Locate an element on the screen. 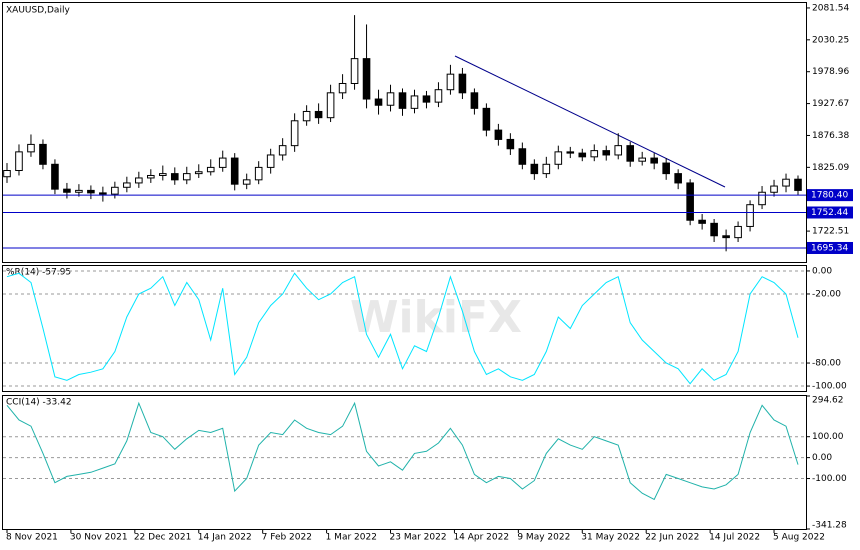  y-tick-label: 2030.25 is located at coordinates (830, 40).